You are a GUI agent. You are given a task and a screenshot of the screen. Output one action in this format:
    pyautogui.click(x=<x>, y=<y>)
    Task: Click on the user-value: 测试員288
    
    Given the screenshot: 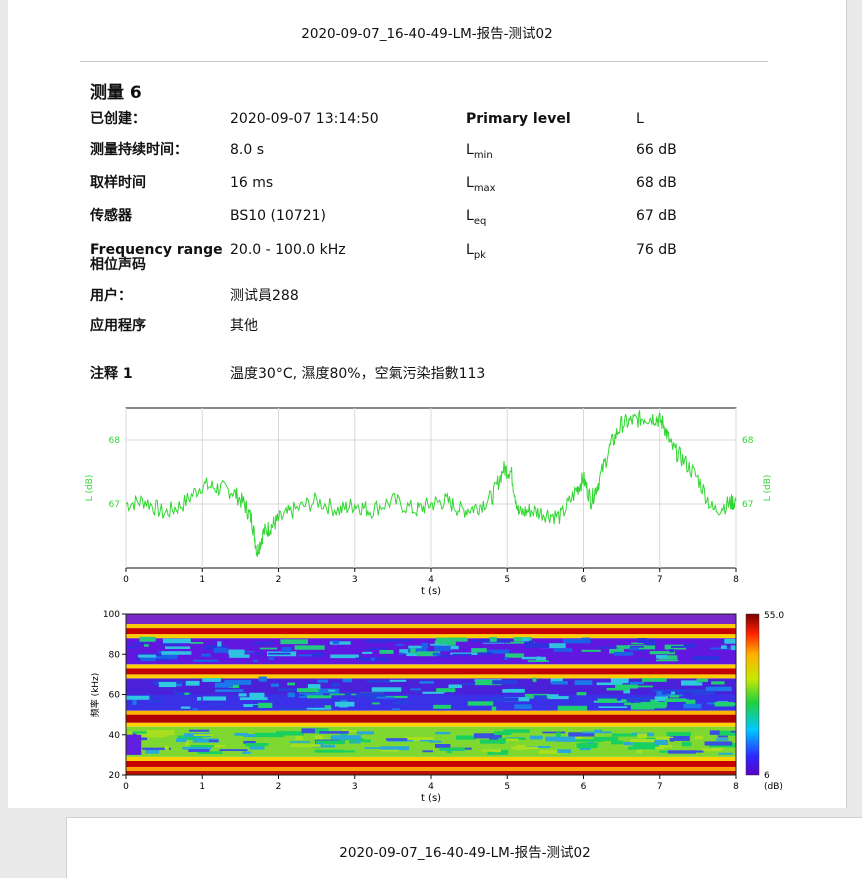 What is the action you would take?
    pyautogui.click(x=264, y=296)
    